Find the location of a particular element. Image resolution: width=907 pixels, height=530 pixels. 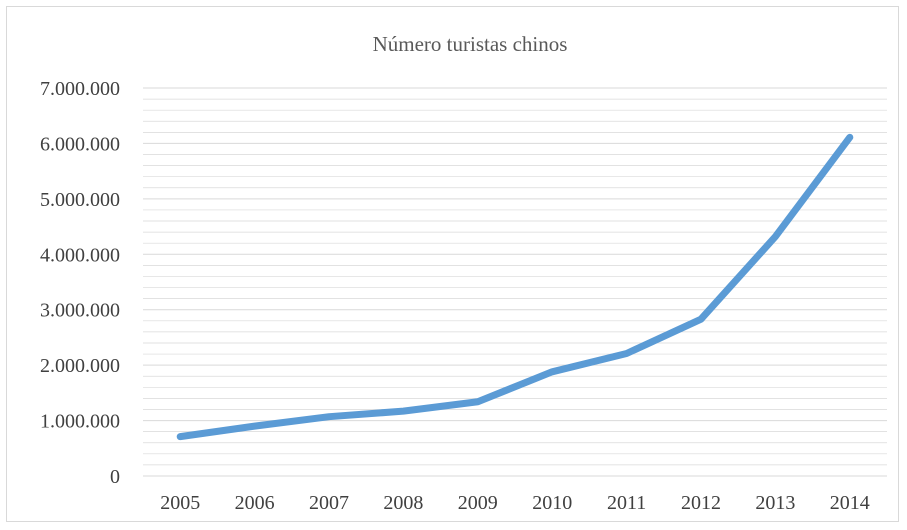

y-tick-label: 3.000.000 is located at coordinates (80, 311).